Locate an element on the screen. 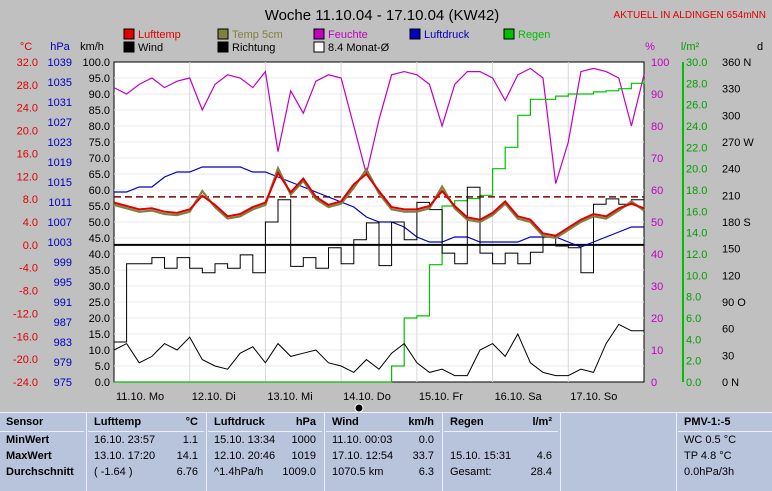 The width and height of the screenshot is (772, 491). legend-label: Wind is located at coordinates (150, 48).